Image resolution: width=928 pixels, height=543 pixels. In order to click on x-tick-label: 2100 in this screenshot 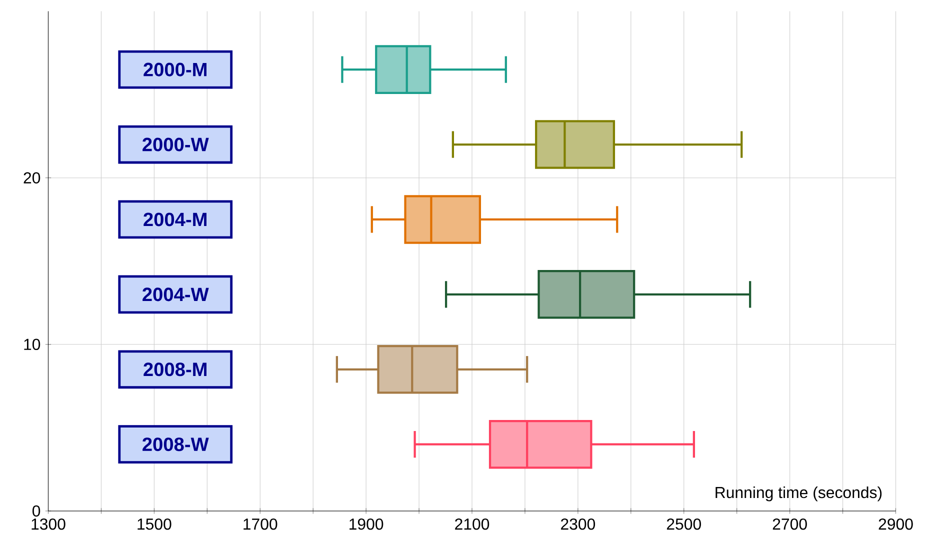, I will do `click(472, 524)`.